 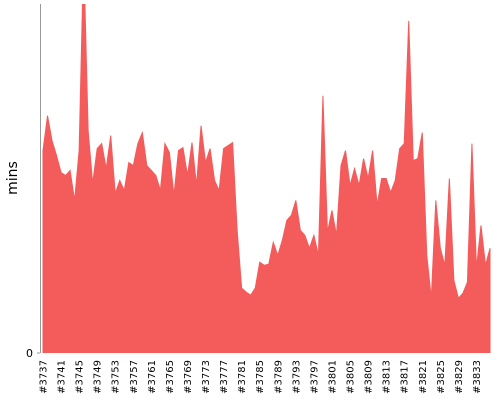 I want to click on x-tick-label: #3765, so click(x=170, y=377).